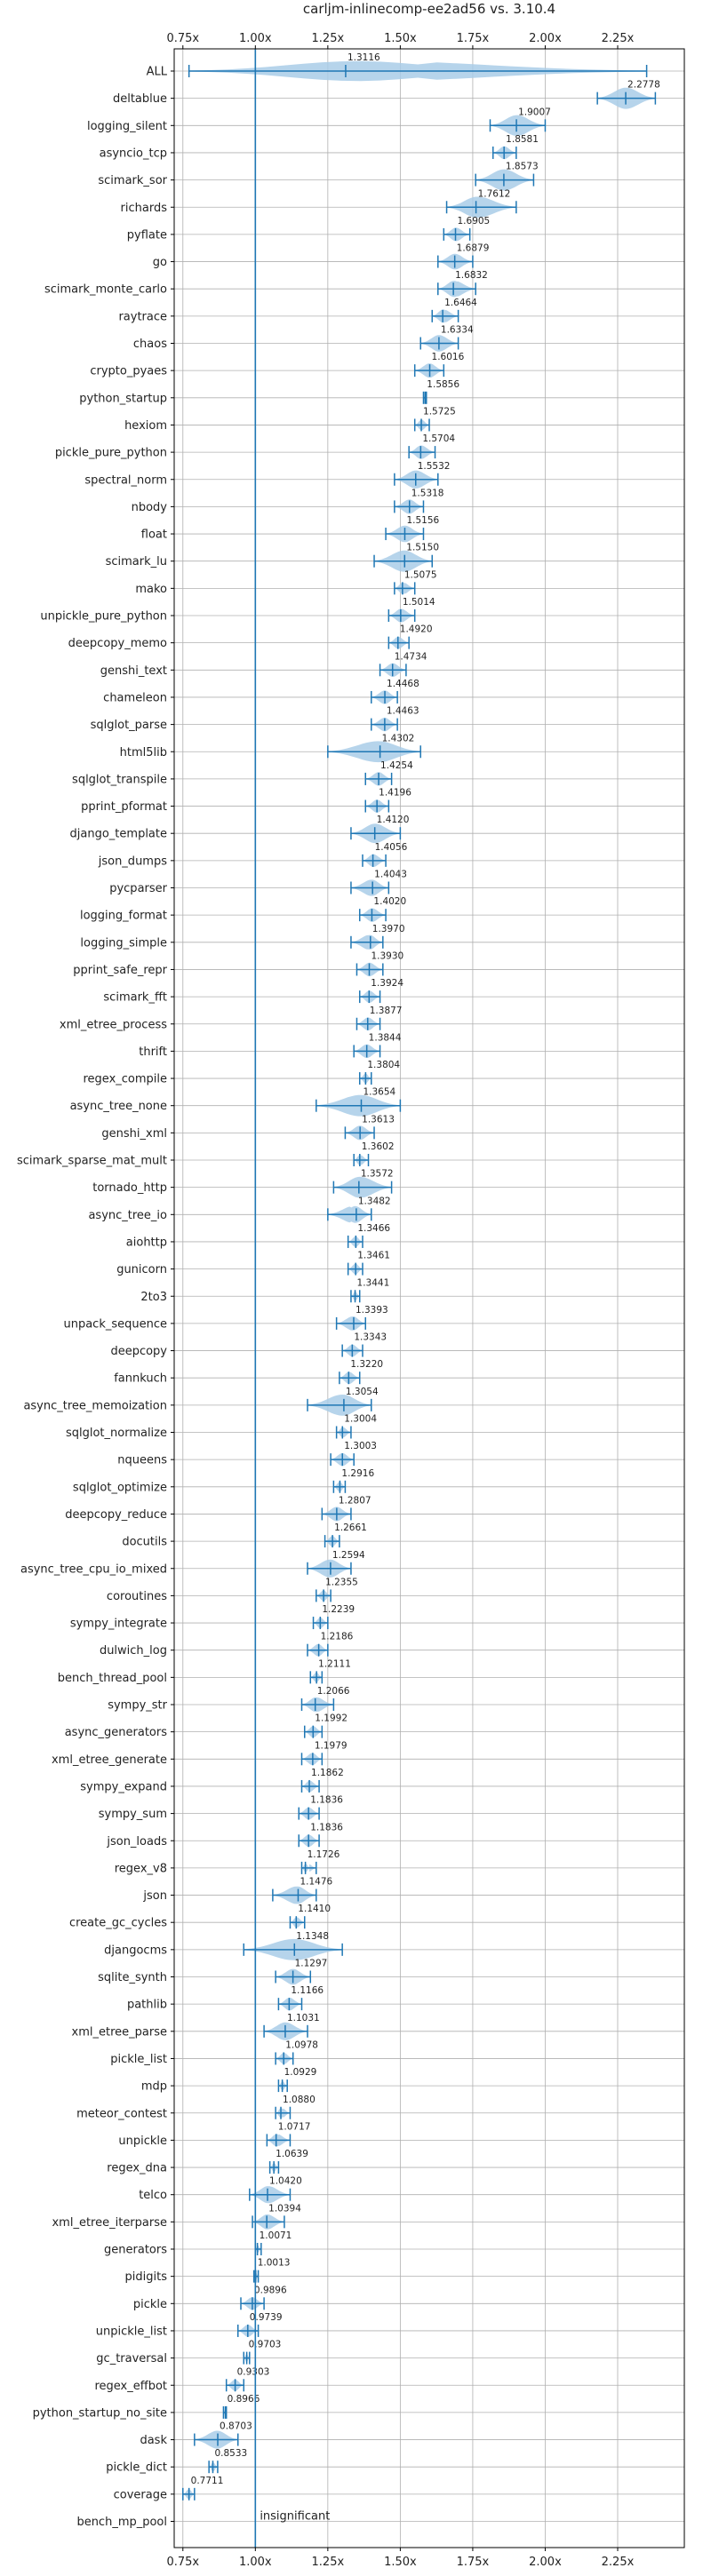 The width and height of the screenshot is (711, 2576). I want to click on y-tick-label: pickle_pure_python, so click(111, 453).